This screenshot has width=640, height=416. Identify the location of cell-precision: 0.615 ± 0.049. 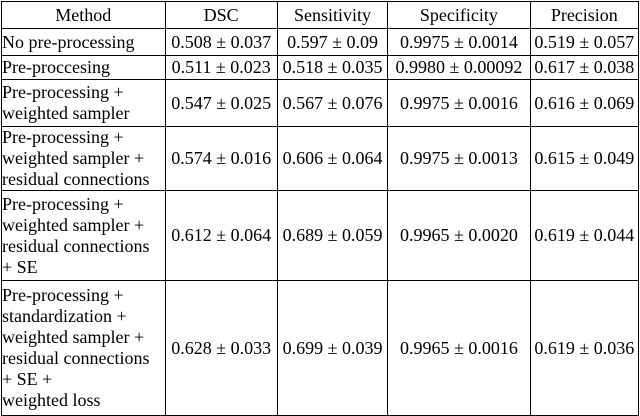
(584, 158).